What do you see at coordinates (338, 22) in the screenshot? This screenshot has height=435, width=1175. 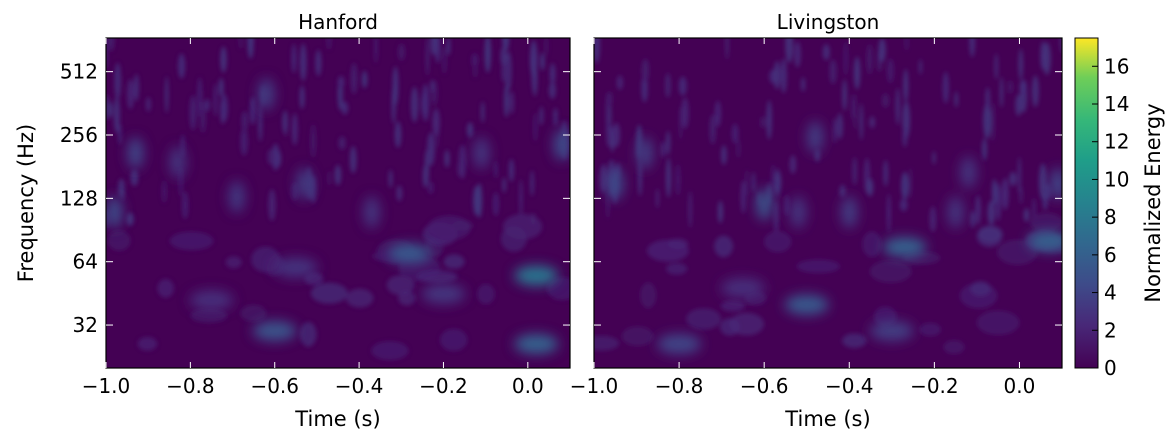 I see `panel-title-hanford: Hanford` at bounding box center [338, 22].